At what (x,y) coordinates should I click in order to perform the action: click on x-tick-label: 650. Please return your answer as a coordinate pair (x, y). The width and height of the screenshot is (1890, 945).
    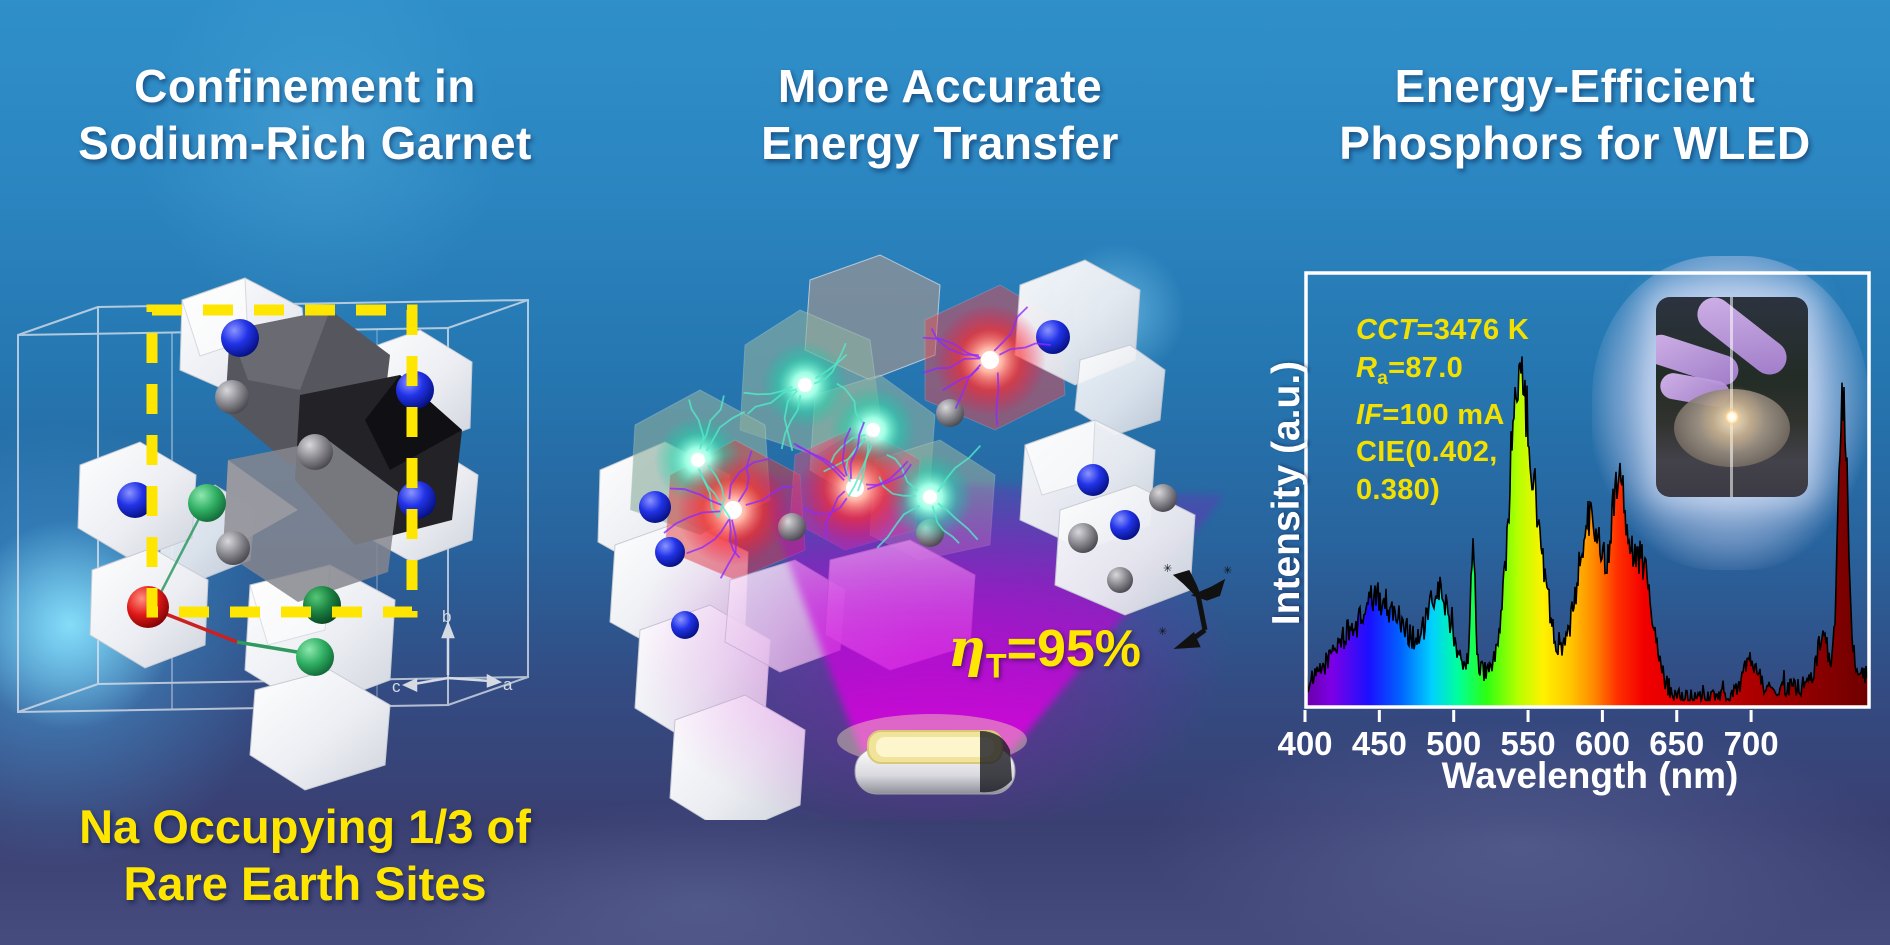
    Looking at the image, I should click on (1676, 743).